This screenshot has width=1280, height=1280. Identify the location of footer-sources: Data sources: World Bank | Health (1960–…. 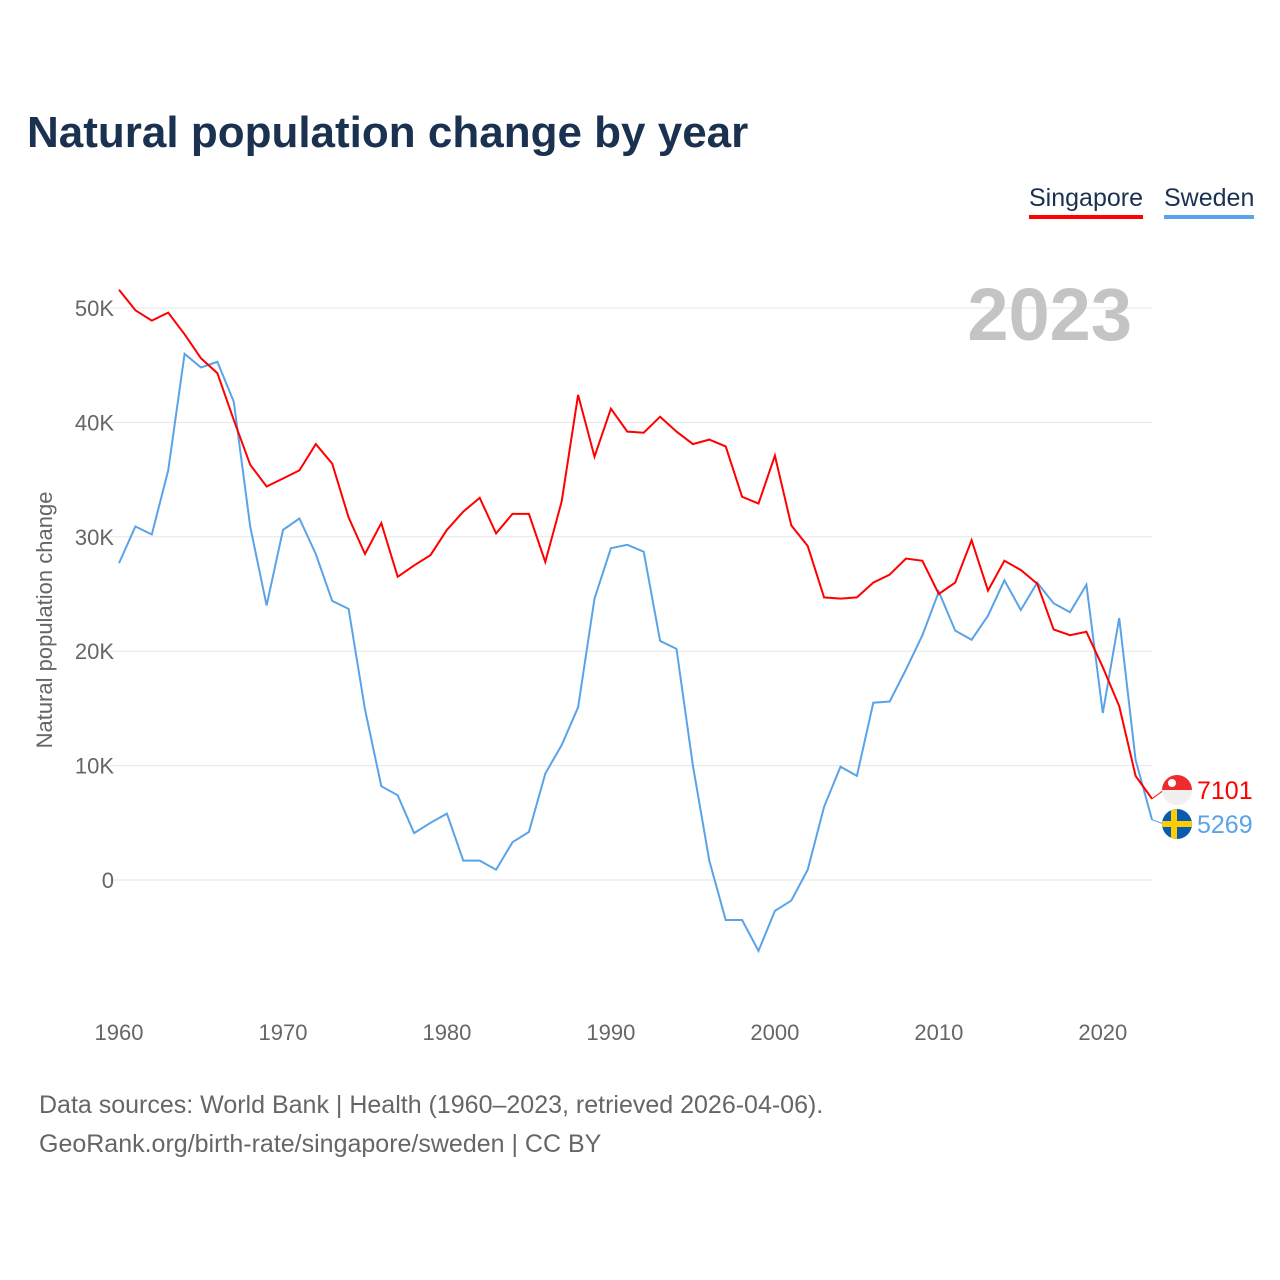
(431, 1105).